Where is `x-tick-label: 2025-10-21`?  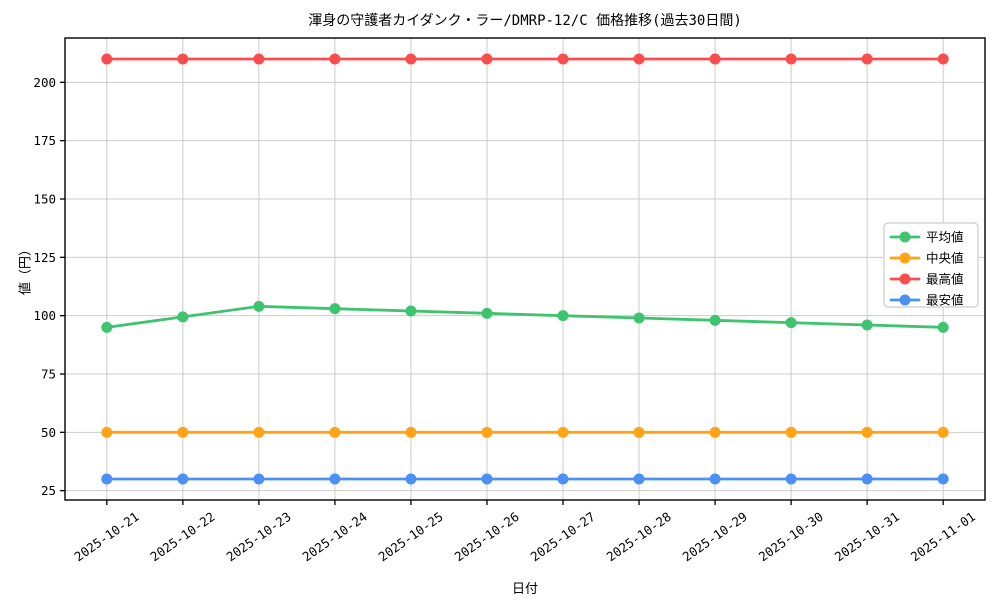 x-tick-label: 2025-10-21 is located at coordinates (106, 536).